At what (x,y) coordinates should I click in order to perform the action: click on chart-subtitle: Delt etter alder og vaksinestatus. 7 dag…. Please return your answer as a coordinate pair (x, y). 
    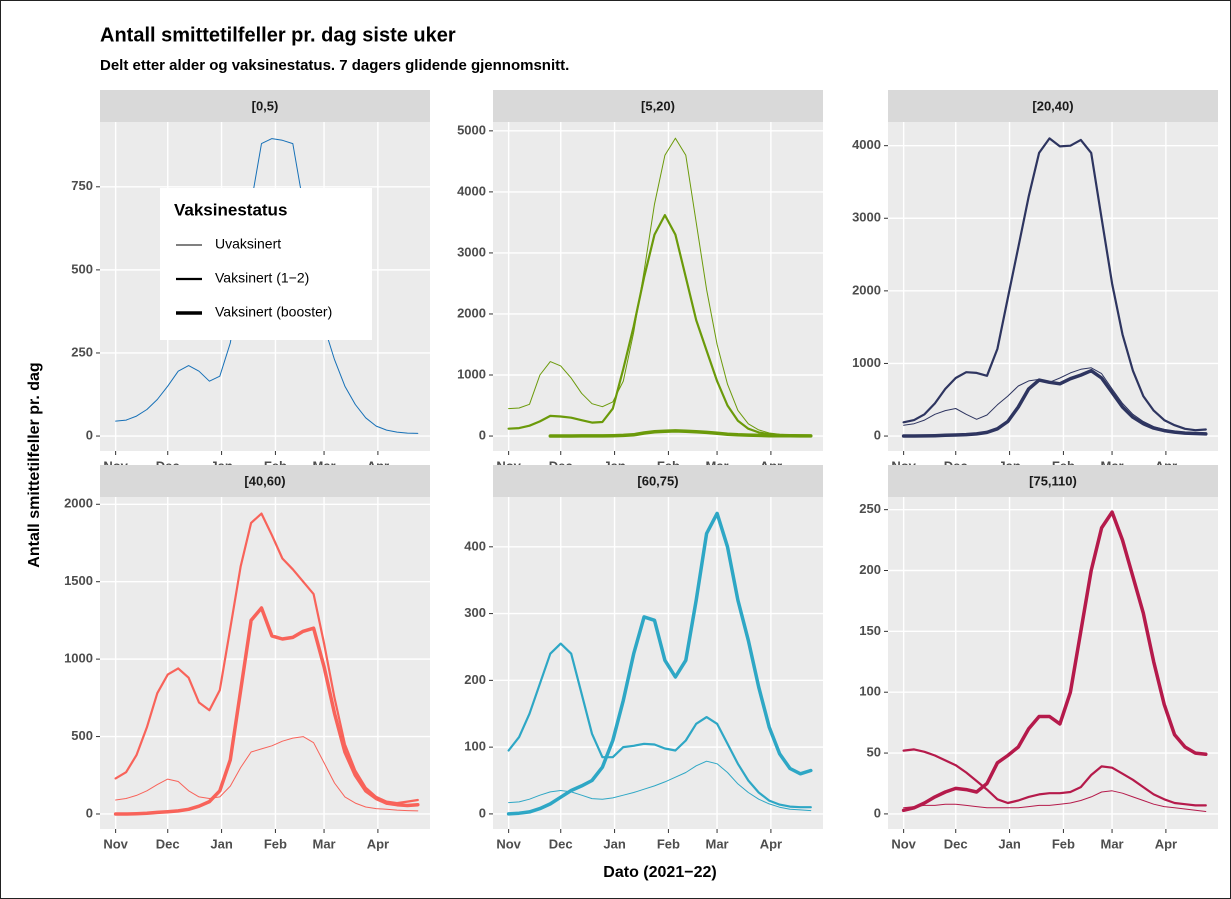
    Looking at the image, I should click on (334, 65).